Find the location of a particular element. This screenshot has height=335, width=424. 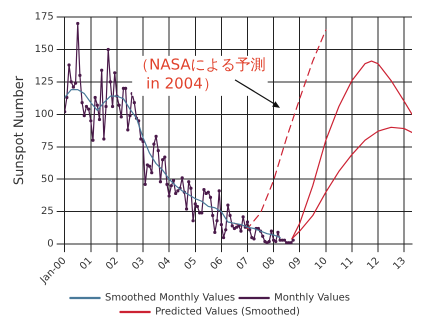

annotation: （NASAによる予測 in 2004） is located at coordinates (200, 73).